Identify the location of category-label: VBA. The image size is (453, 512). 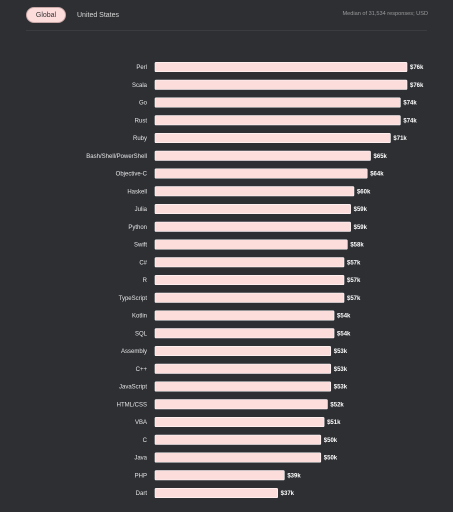
(141, 423).